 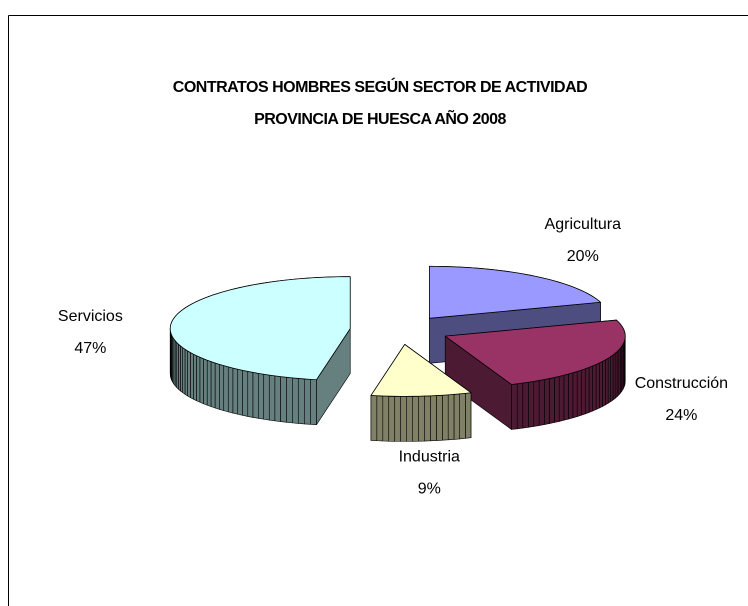 What do you see at coordinates (380, 118) in the screenshot?
I see `chart-title: PROVINCIA DE HUESCA AÑO 2008` at bounding box center [380, 118].